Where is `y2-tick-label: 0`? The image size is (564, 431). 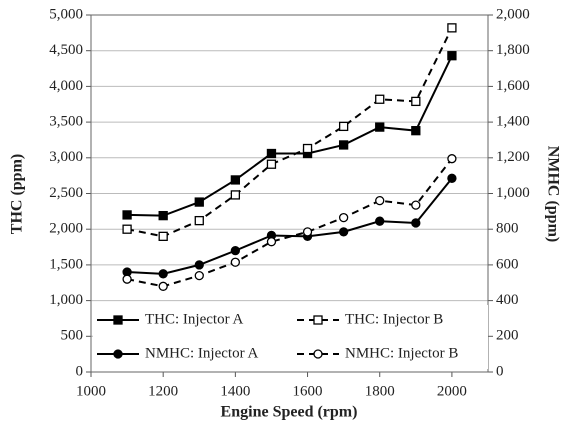
y2-tick-label: 0 is located at coordinates (500, 371).